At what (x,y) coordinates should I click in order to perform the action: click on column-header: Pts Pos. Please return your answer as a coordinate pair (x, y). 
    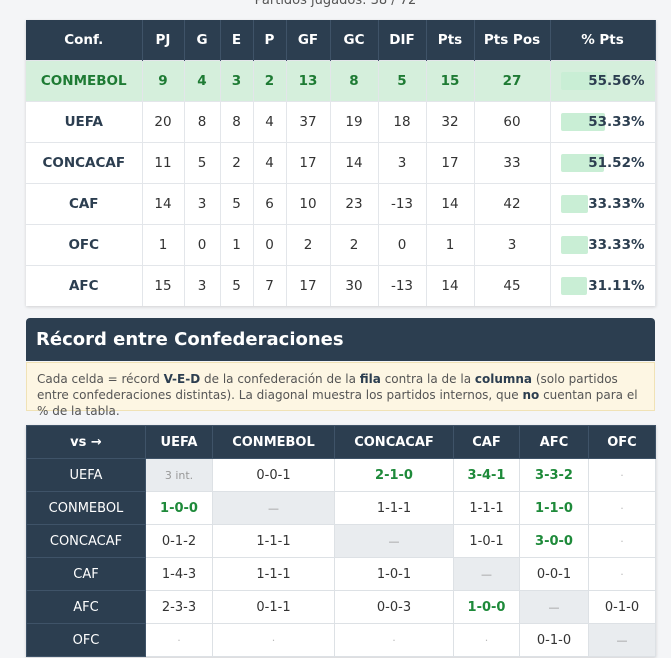
    Looking at the image, I should click on (512, 40).